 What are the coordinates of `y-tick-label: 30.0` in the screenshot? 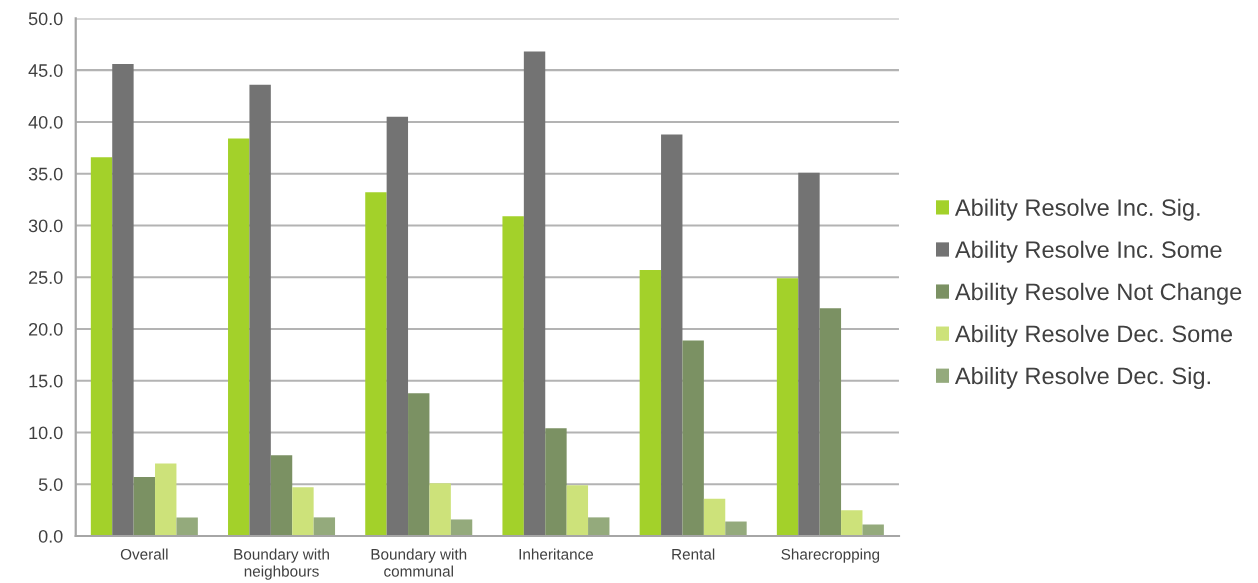 It's located at (45, 226).